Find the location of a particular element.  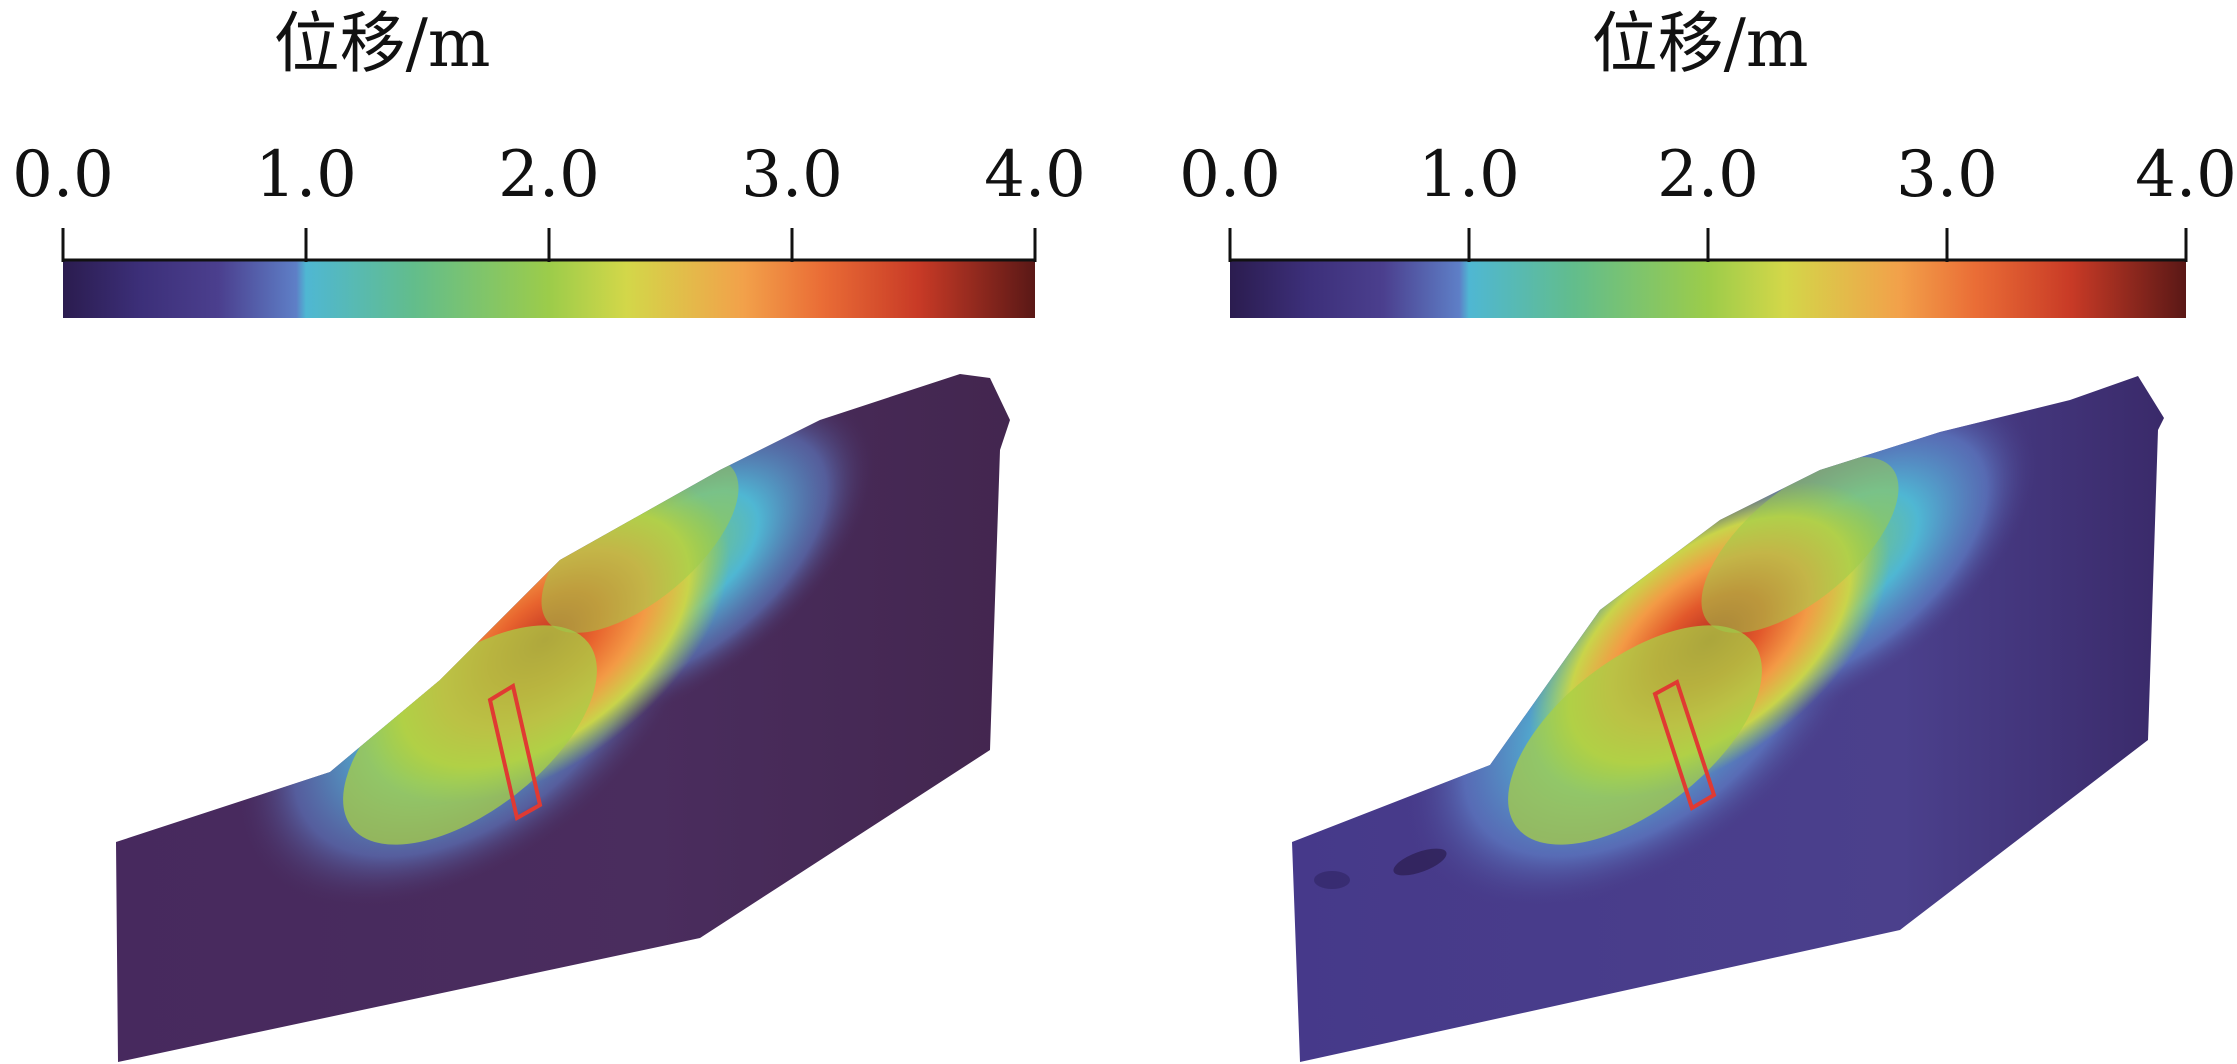

left-colorbar-tick-label: 3.0 is located at coordinates (792, 175).